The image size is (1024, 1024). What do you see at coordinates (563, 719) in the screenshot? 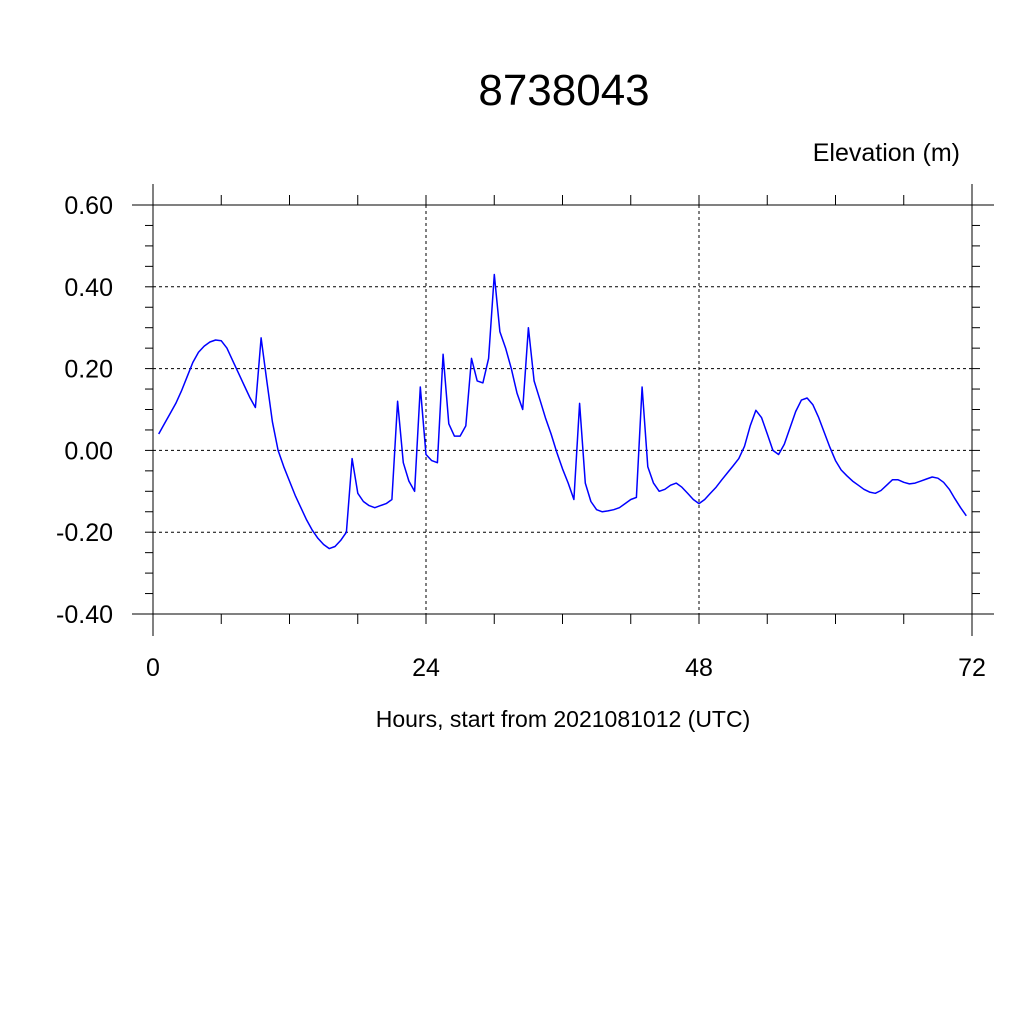
I see `x-axis-label: Hours, start from 2021081012 (UTC)` at bounding box center [563, 719].